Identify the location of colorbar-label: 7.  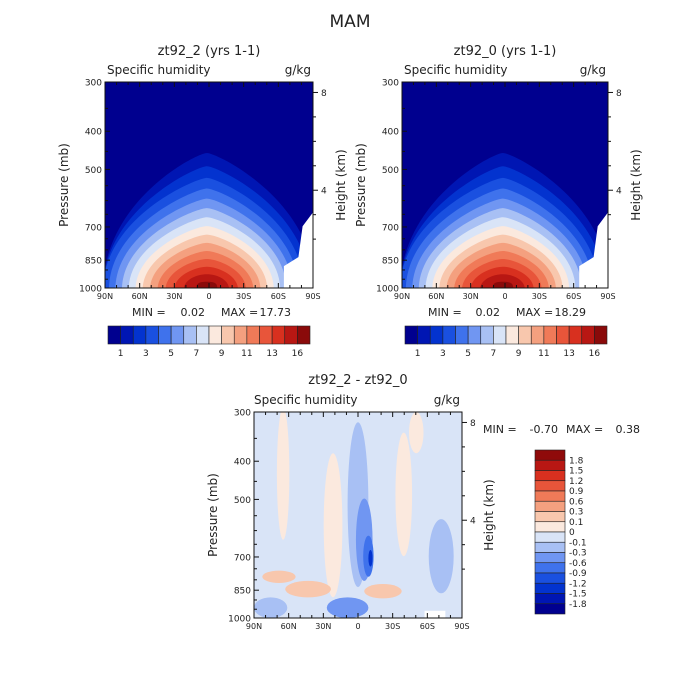
(197, 354).